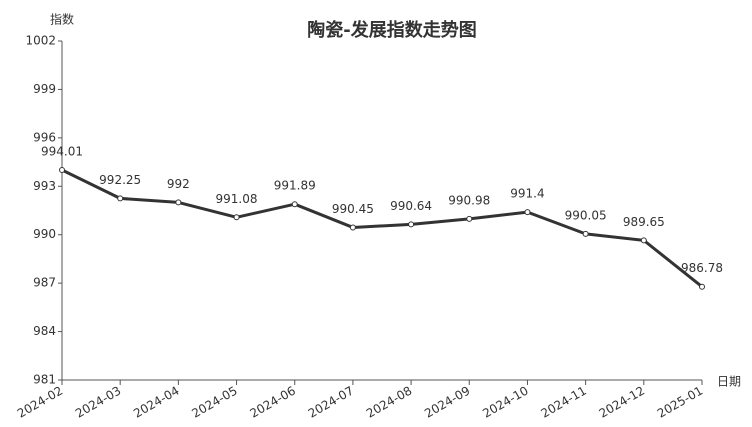  Describe the element at coordinates (505, 402) in the screenshot. I see `x-tick-label: 2024-10` at that location.